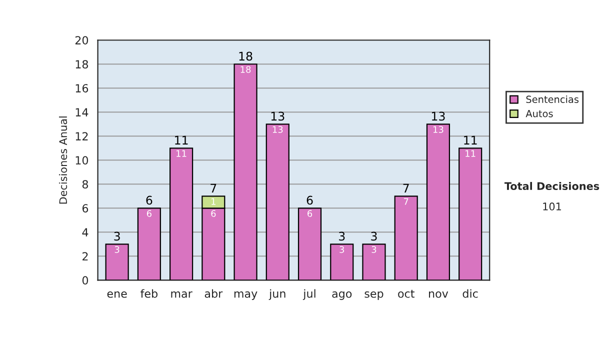 This screenshot has height=340, width=600. Describe the element at coordinates (552, 206) in the screenshot. I see `text: 101` at that location.